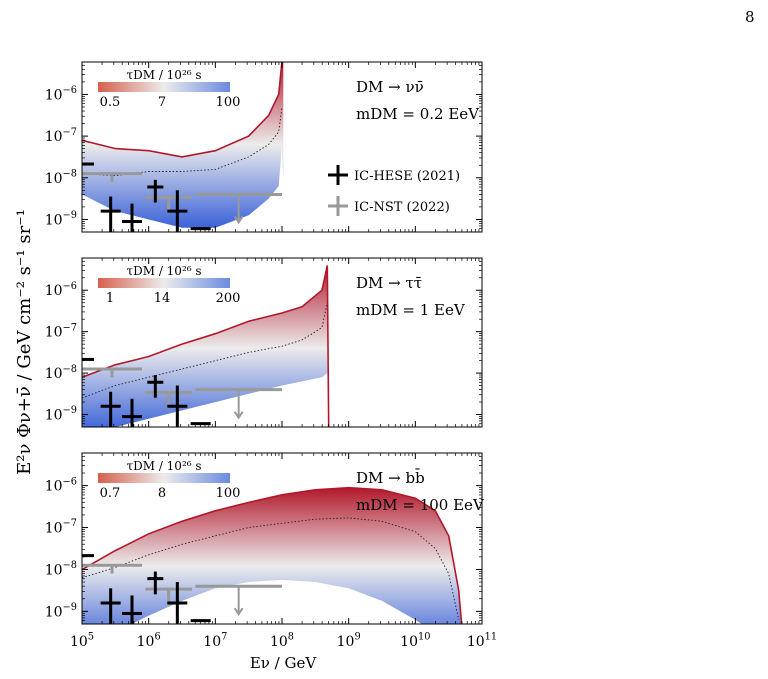  What do you see at coordinates (24, 342) in the screenshot?
I see `y-axis-label: E²ν Φν+ν̄ / GeV cm⁻² s⁻¹ sr⁻¹` at bounding box center [24, 342].